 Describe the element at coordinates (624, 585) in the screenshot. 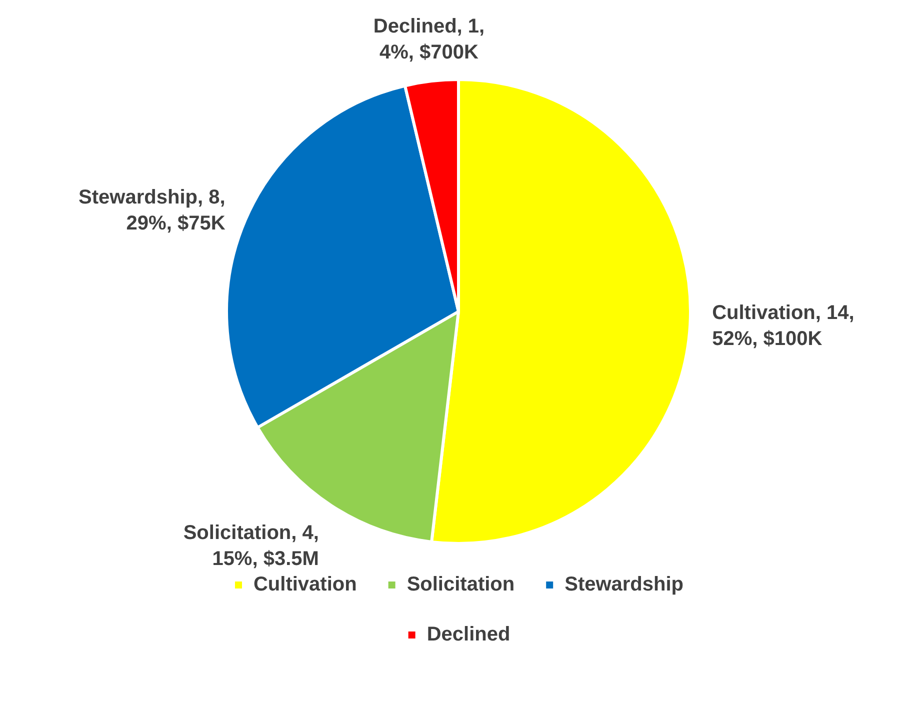

I see `legend-label: Stewardship` at that location.